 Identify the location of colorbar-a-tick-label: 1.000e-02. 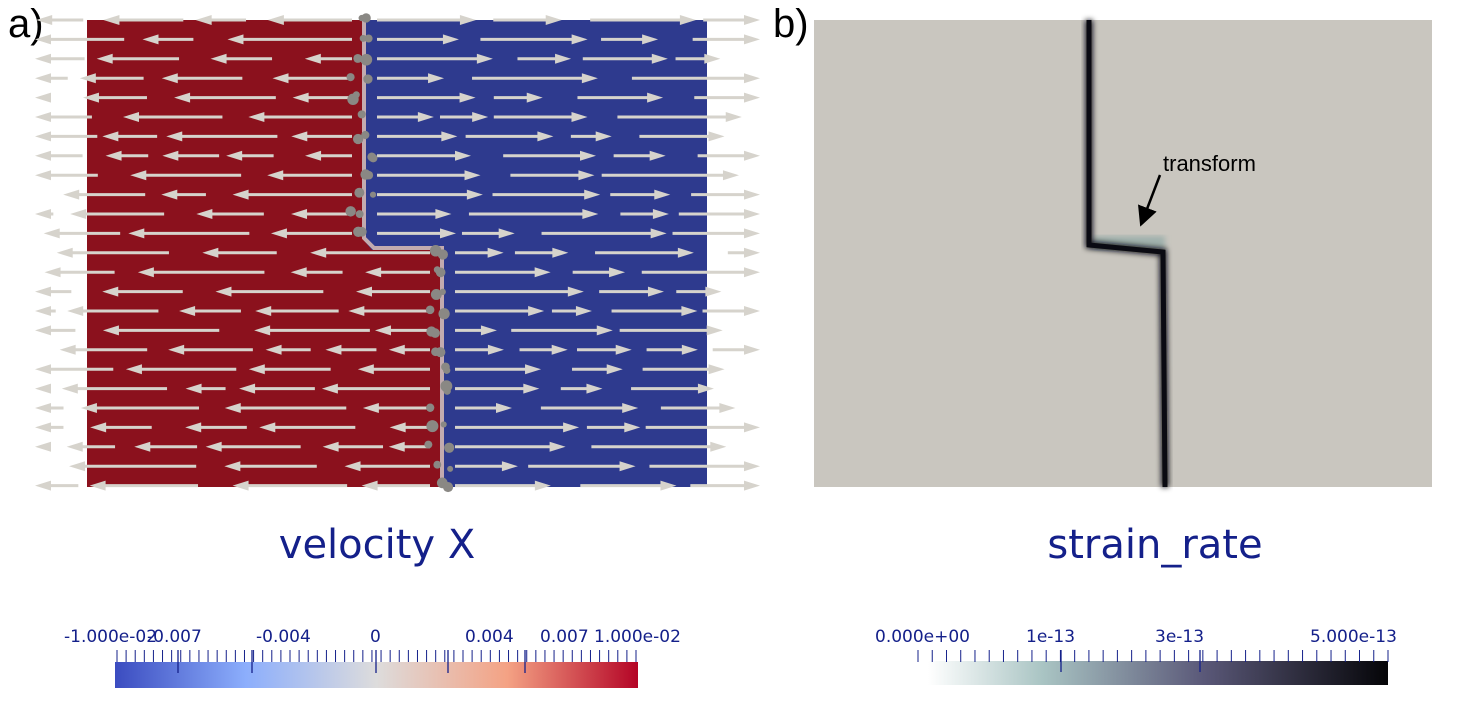
(637, 637).